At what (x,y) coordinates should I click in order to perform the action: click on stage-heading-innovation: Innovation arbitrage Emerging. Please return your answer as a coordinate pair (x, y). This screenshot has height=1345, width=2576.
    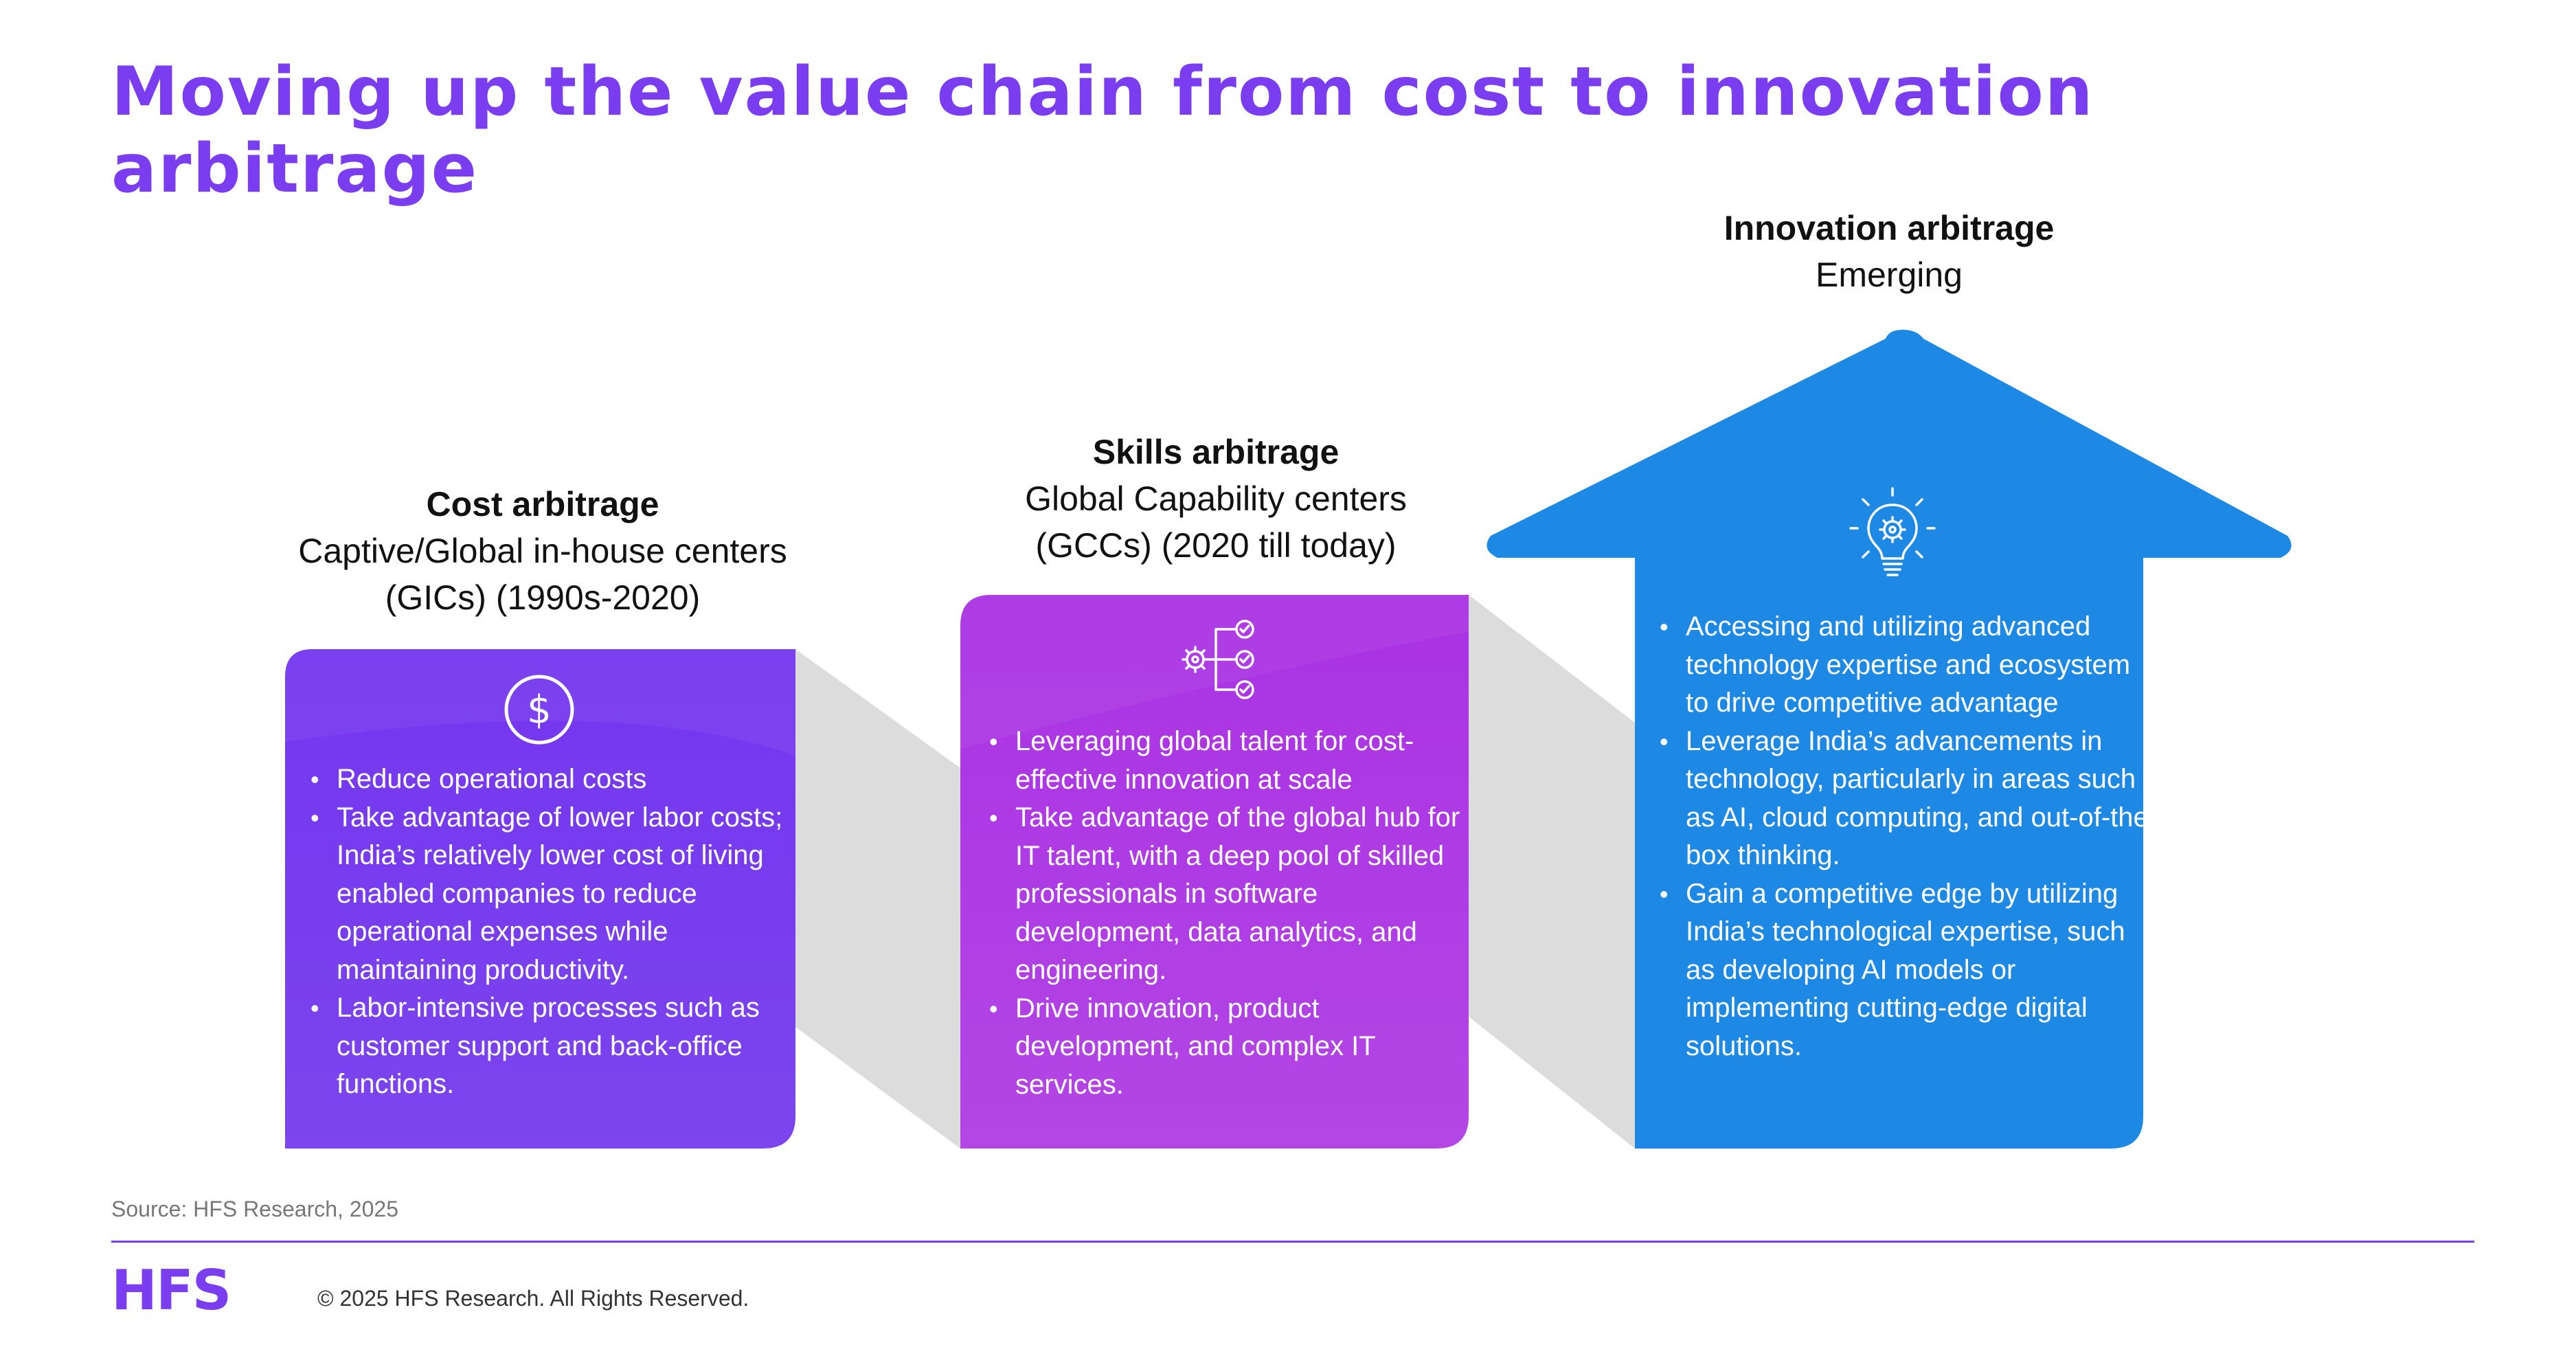
    Looking at the image, I should click on (1889, 251).